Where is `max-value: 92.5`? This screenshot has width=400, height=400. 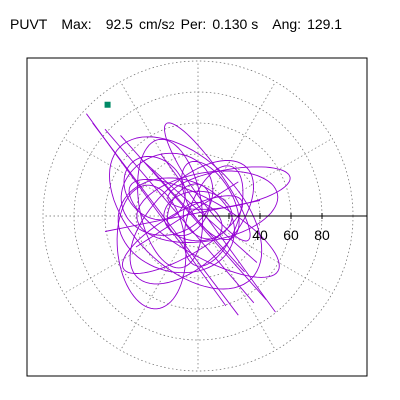
max-value: 92.5 is located at coordinates (119, 24).